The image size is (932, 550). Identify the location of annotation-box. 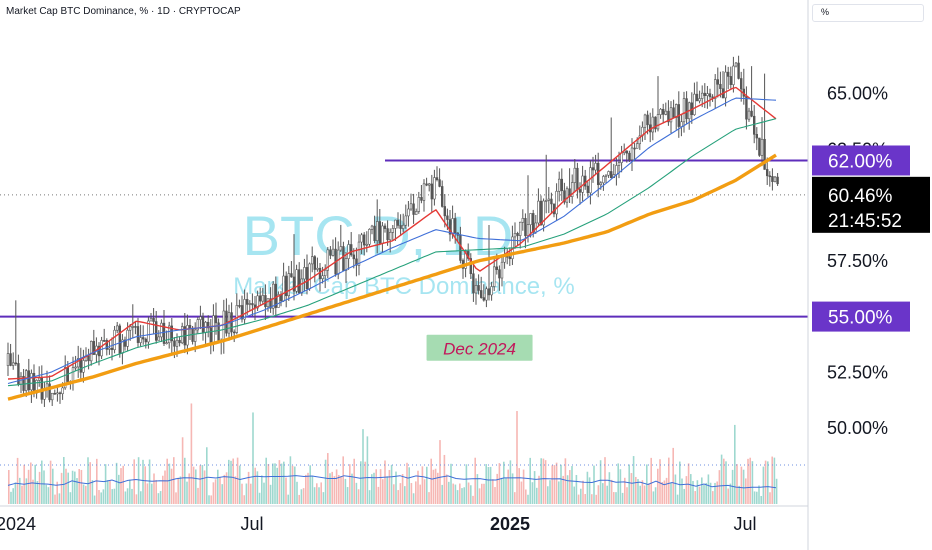
(479, 347).